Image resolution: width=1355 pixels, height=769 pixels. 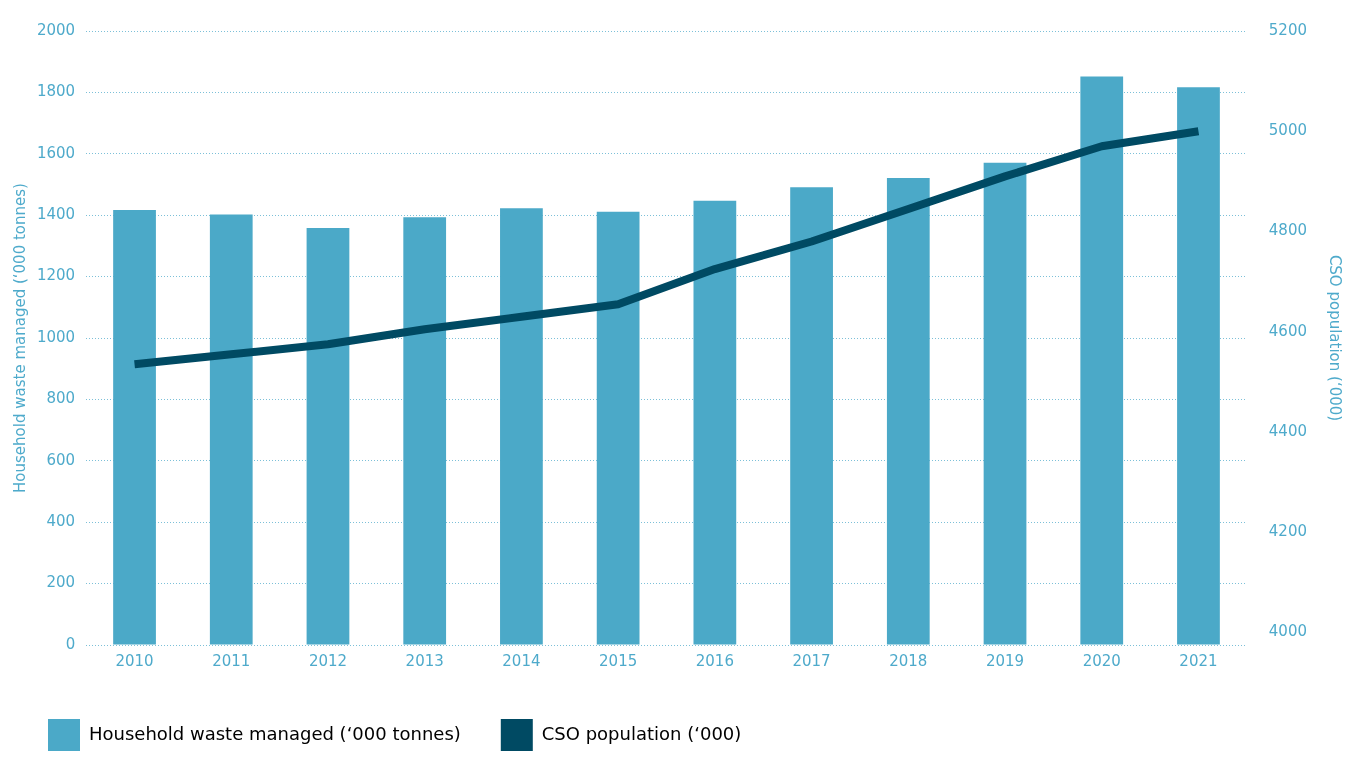 I want to click on y-tick-label: 200, so click(x=61, y=582).